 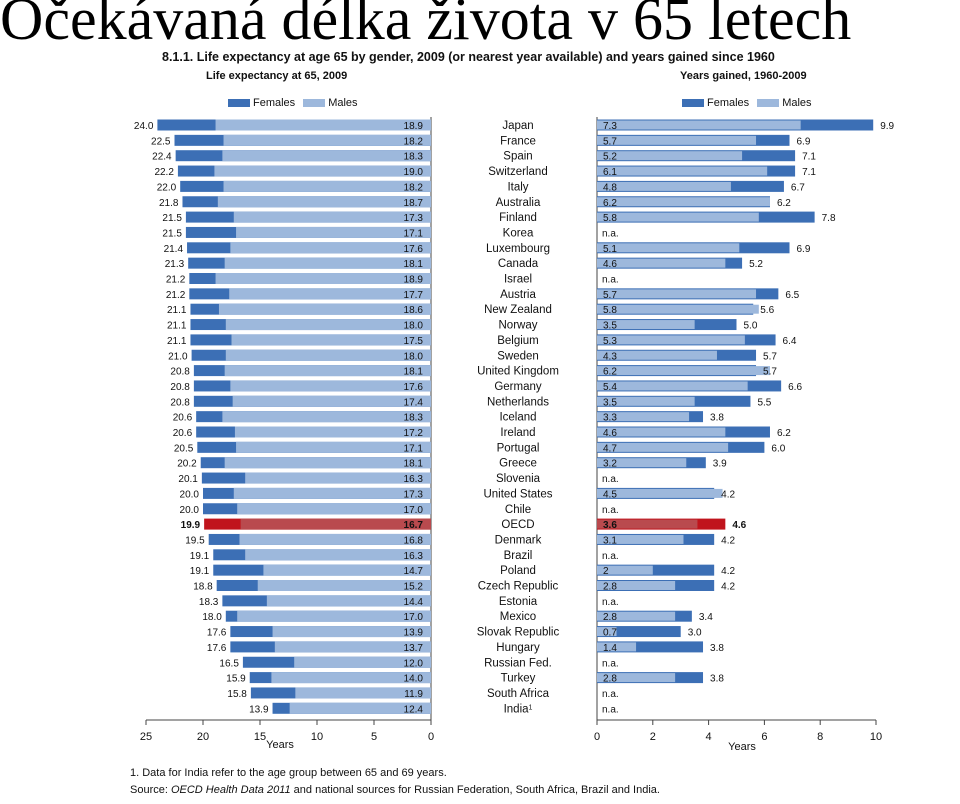 I want to click on category-label: Germany, so click(x=518, y=387).